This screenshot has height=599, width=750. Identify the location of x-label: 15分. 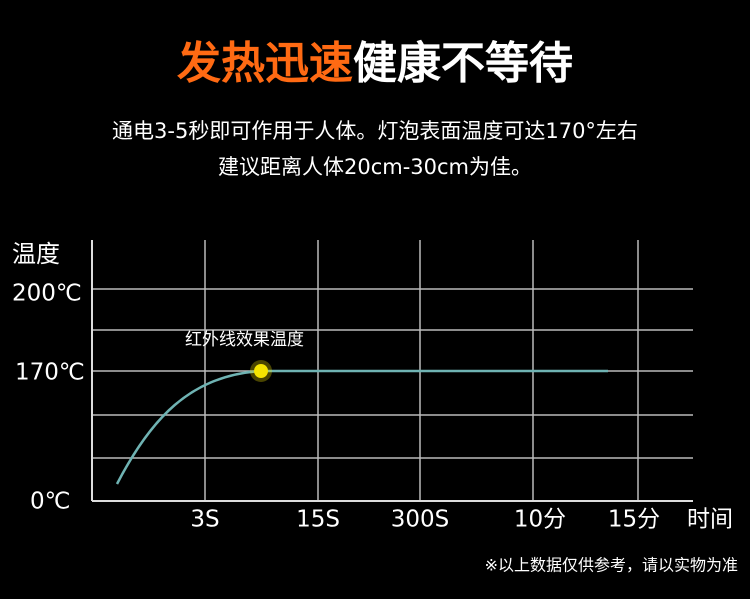
(634, 520).